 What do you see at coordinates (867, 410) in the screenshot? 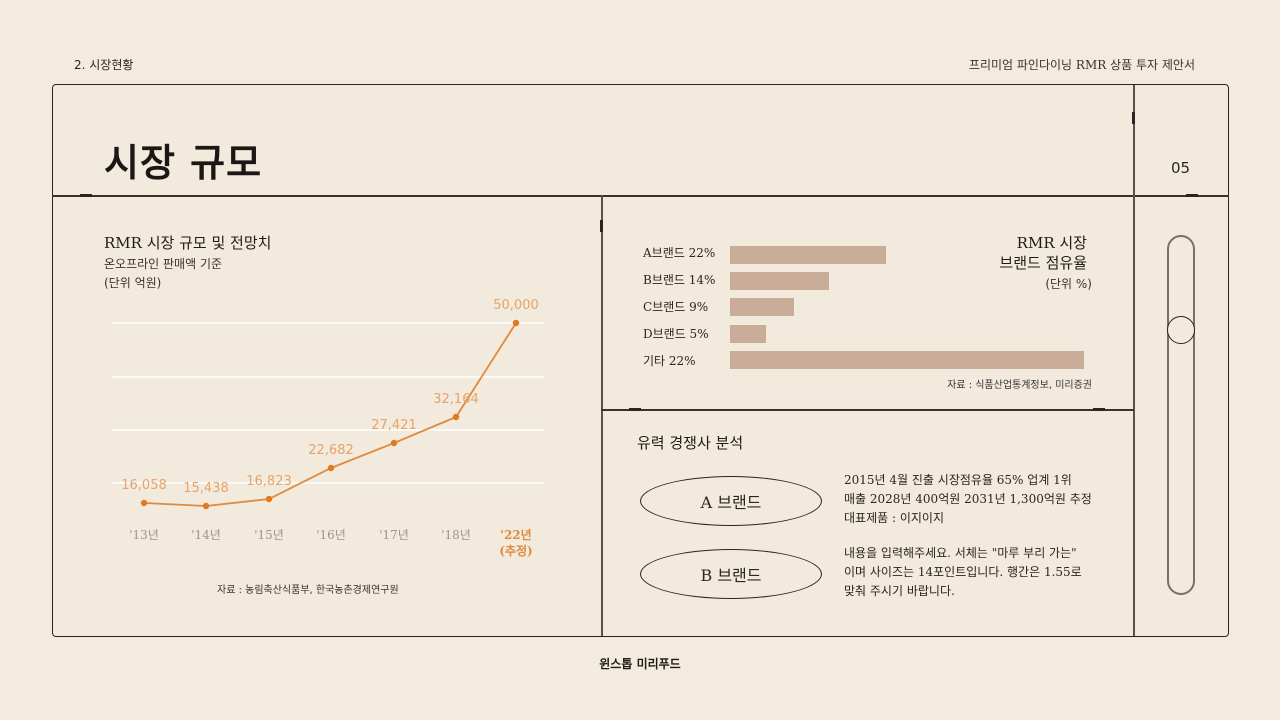
I see `right-panel-divider` at bounding box center [867, 410].